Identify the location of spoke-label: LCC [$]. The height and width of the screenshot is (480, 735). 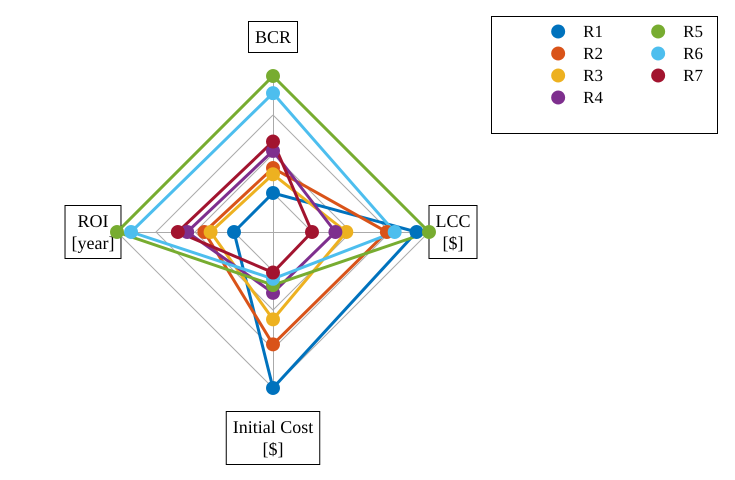
(453, 232).